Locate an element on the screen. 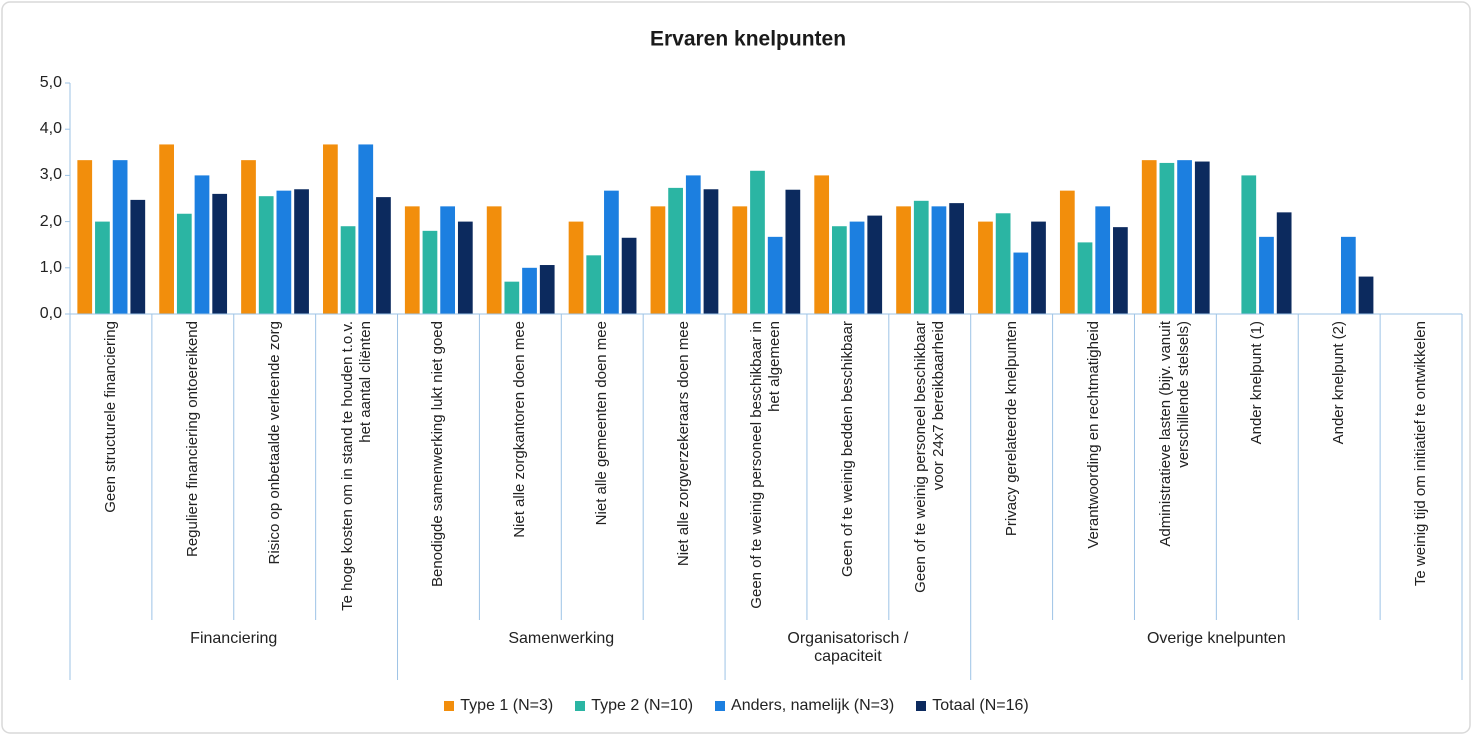  x-tick-label: Niet alle gemeenten doen mee is located at coordinates (602, 423).